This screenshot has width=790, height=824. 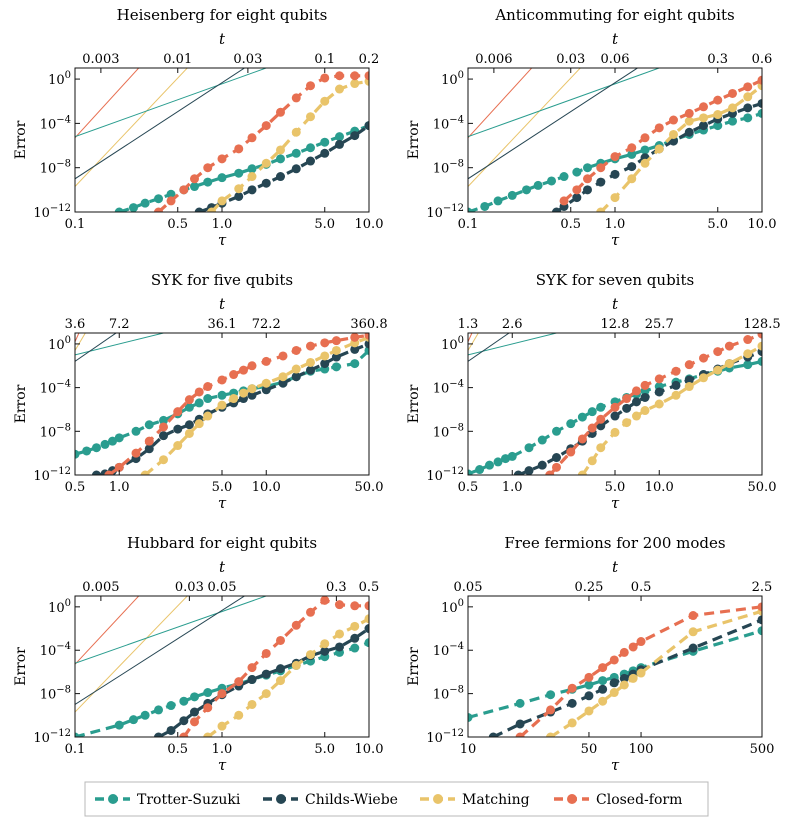 I want to click on legend-marker, so click(x=438, y=799).